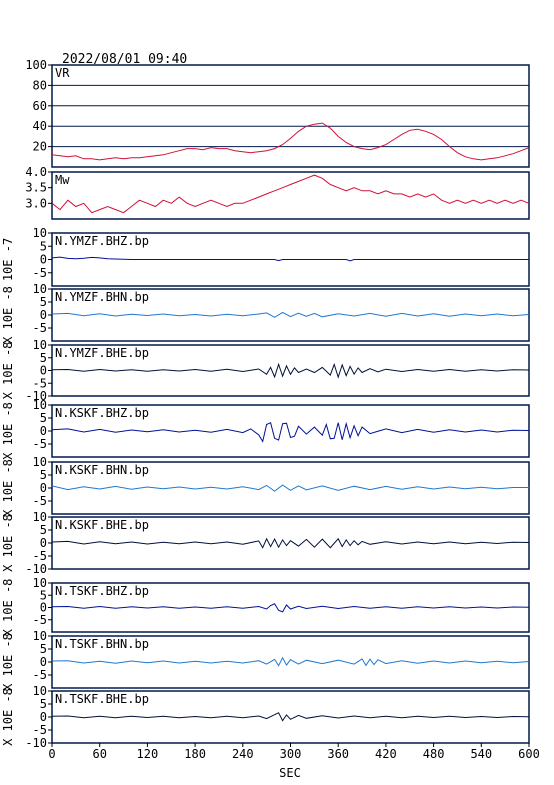 The image size is (554, 785). I want to click on x-tick-label: 0, so click(51, 754).